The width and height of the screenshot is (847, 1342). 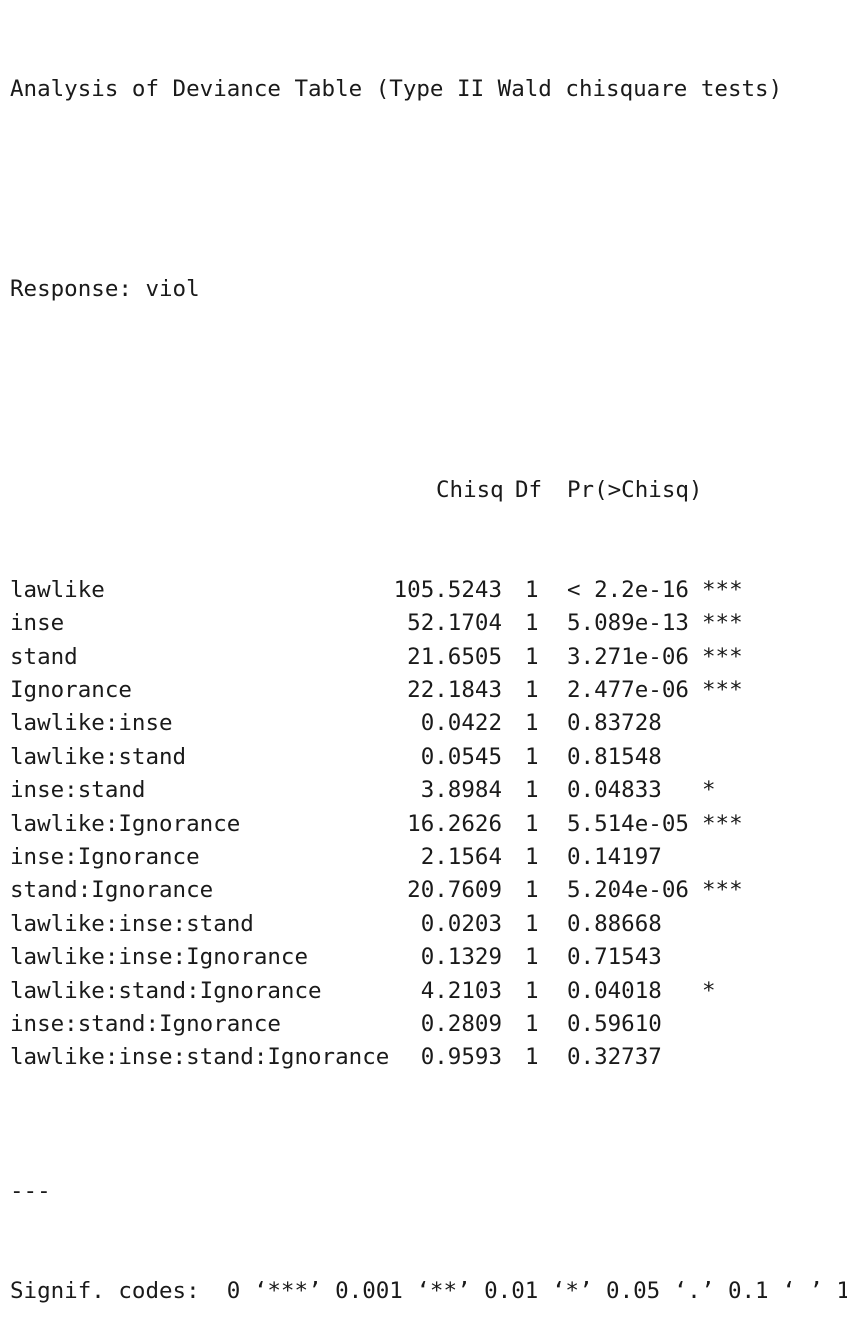 What do you see at coordinates (461, 723) in the screenshot?
I see `row-chisq: 0.0422` at bounding box center [461, 723].